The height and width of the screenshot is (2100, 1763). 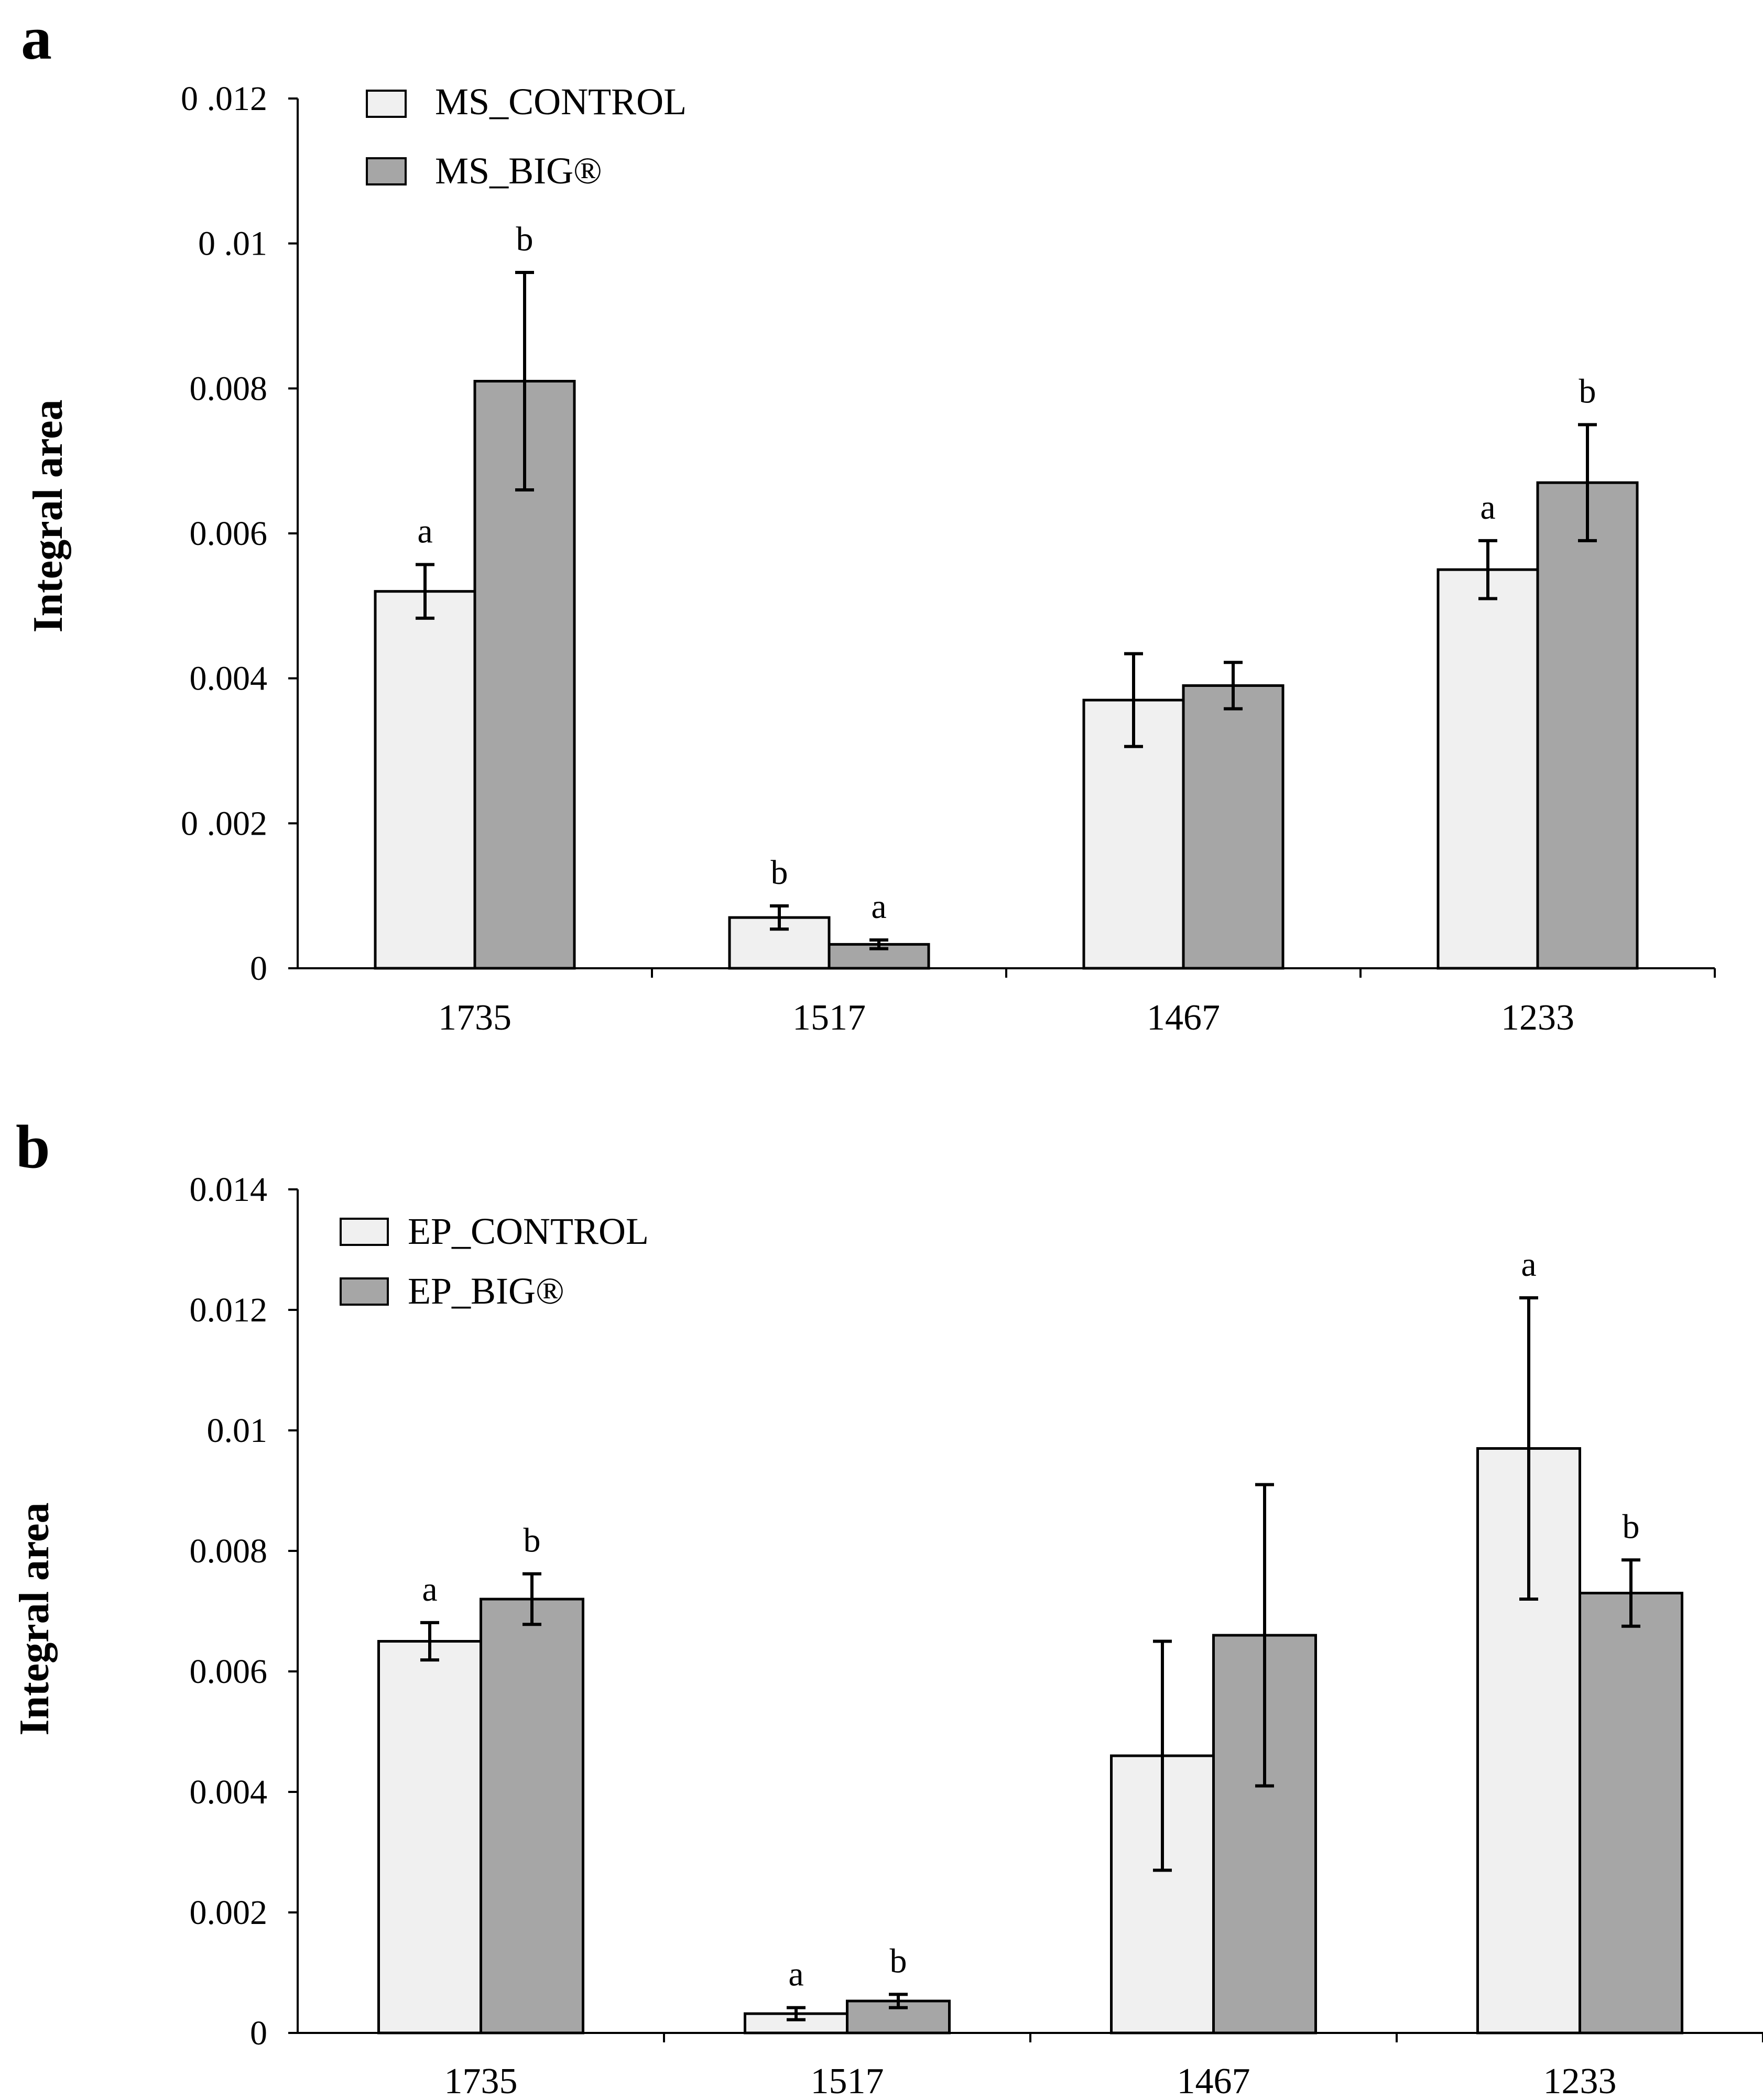 I want to click on legend-label-series-1: MS_CONTROL, so click(x=561, y=102).